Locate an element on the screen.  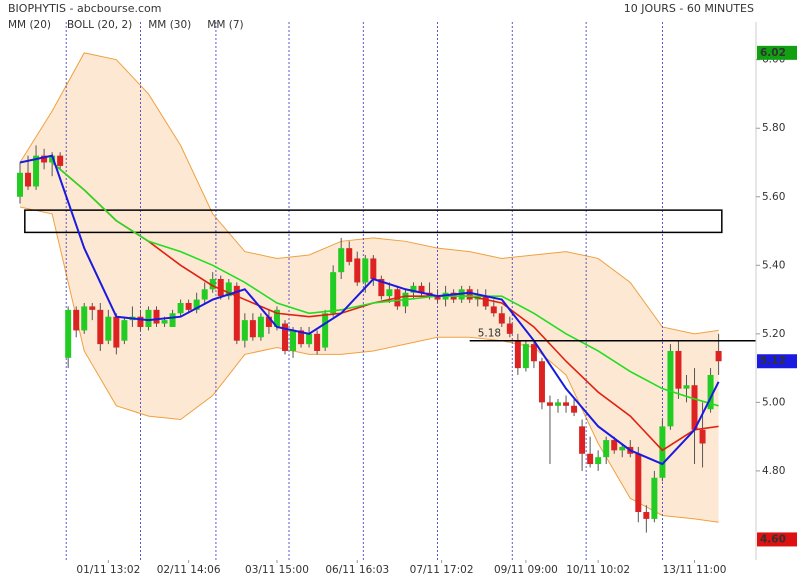
y-tick-label: 5.00 is located at coordinates (773, 402).